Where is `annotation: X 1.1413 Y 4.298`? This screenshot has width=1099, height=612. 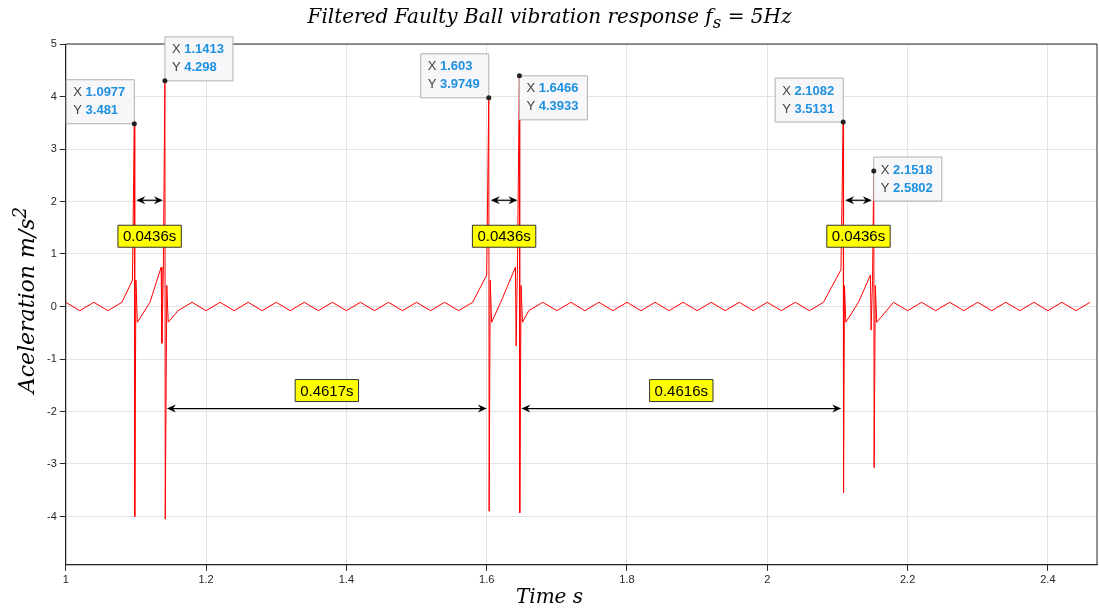
annotation: X 1.1413 Y 4.298 is located at coordinates (197, 58).